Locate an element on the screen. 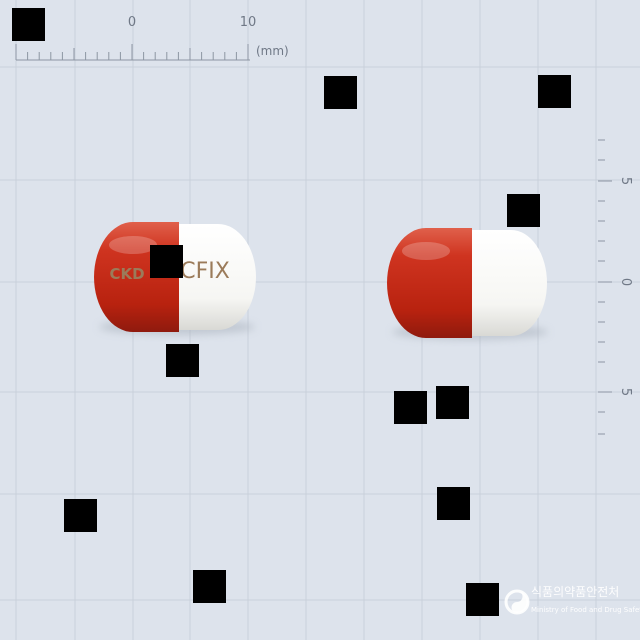 The image size is (640, 640). ruler-unit-label: (mm) is located at coordinates (272, 51).